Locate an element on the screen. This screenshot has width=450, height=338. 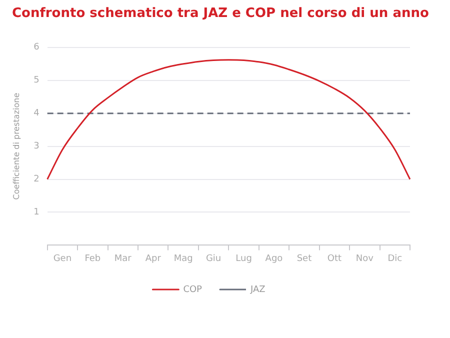
x-tick-label: Feb is located at coordinates (92, 259).